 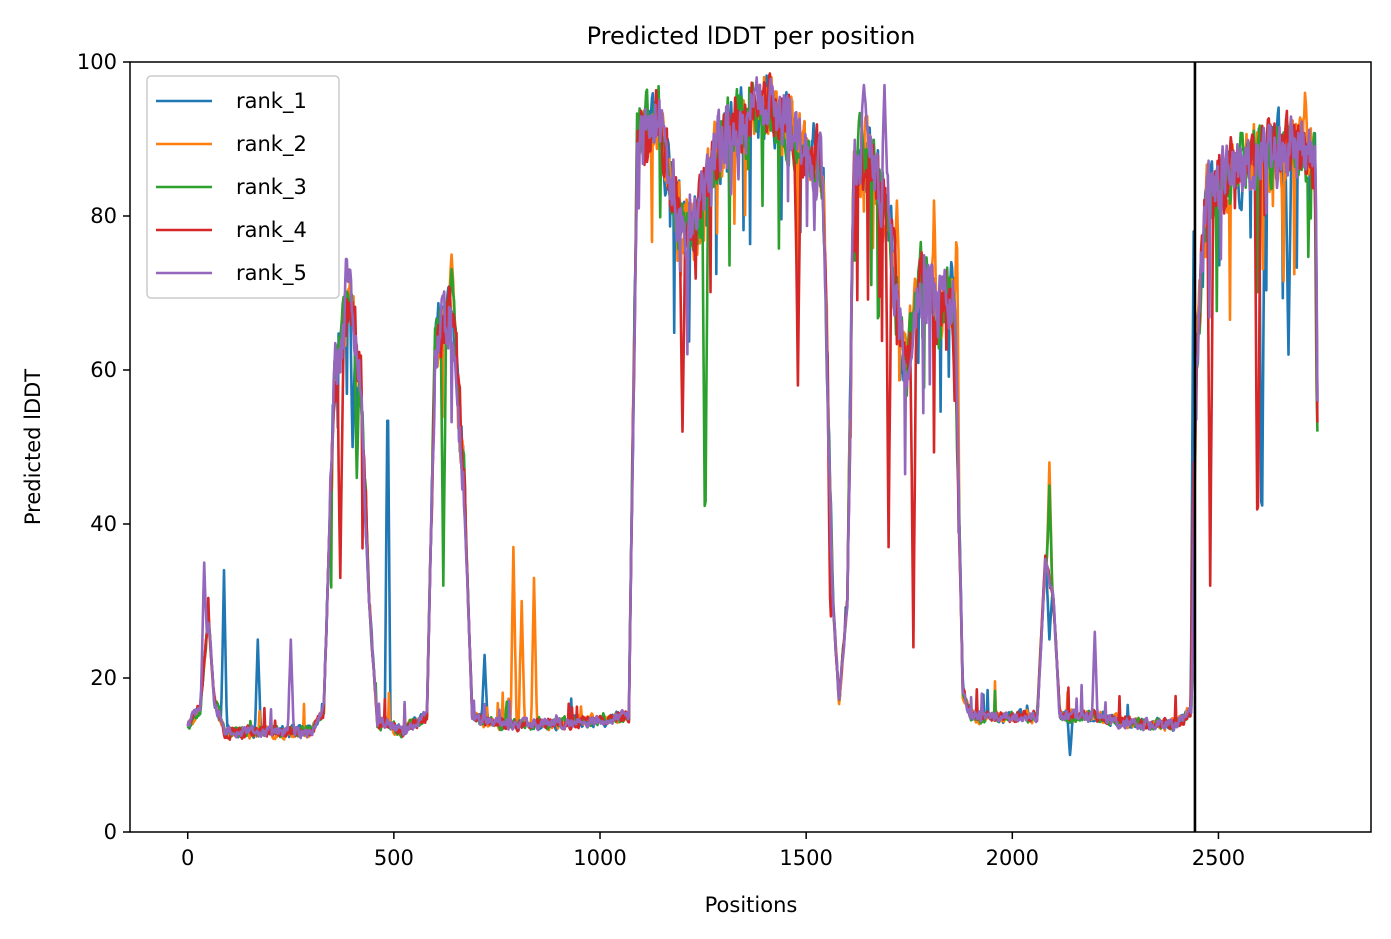 What do you see at coordinates (103, 370) in the screenshot?
I see `y-tick-label: 60` at bounding box center [103, 370].